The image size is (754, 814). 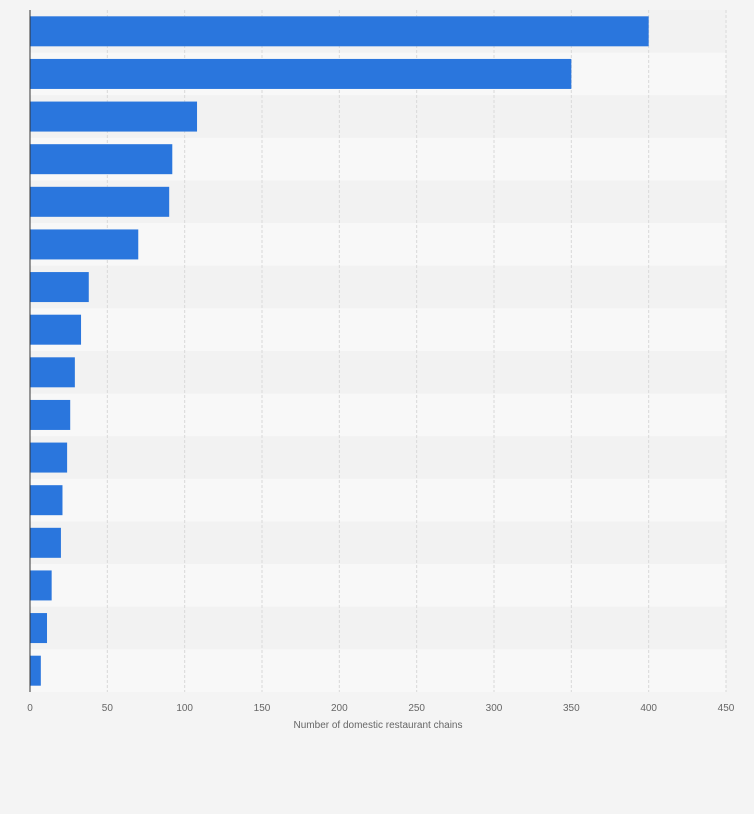 What do you see at coordinates (494, 708) in the screenshot?
I see `x-tick-label: 300` at bounding box center [494, 708].